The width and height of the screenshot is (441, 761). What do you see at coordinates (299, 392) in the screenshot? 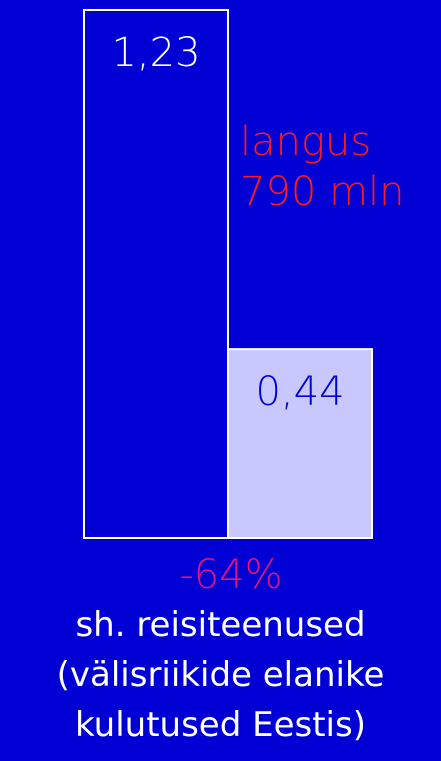
I see `bar-value-label-2: 0,44` at bounding box center [299, 392].